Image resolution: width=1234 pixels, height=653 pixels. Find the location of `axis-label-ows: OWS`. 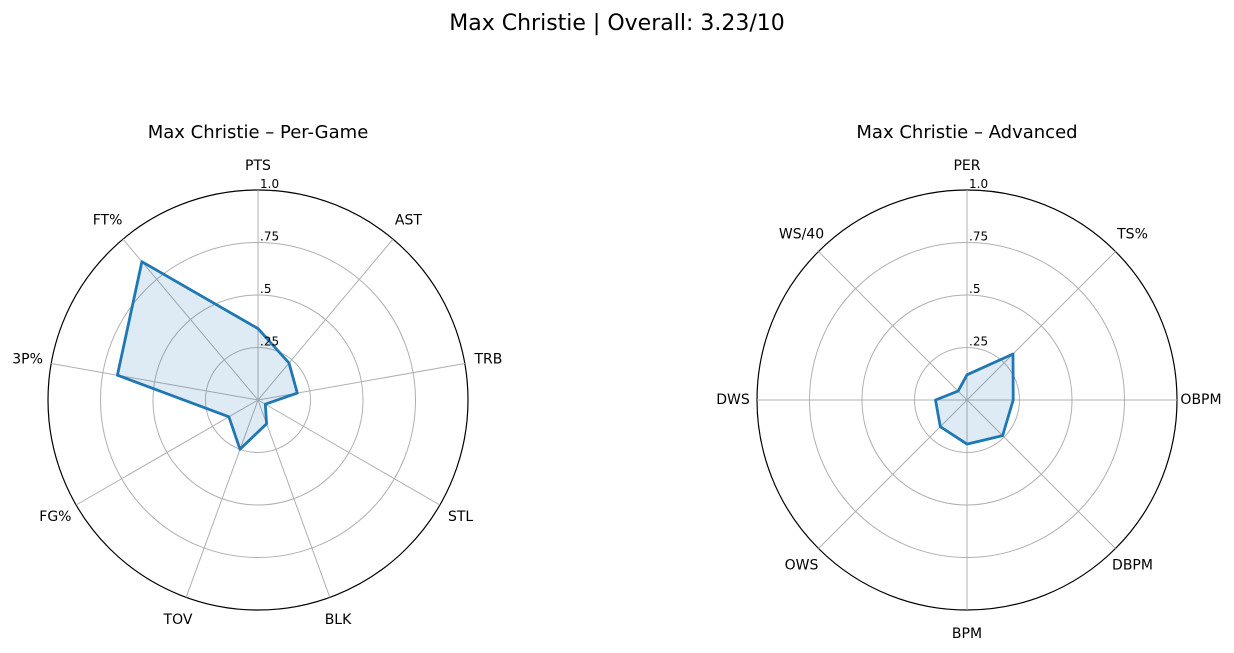

axis-label-ows: OWS is located at coordinates (802, 566).